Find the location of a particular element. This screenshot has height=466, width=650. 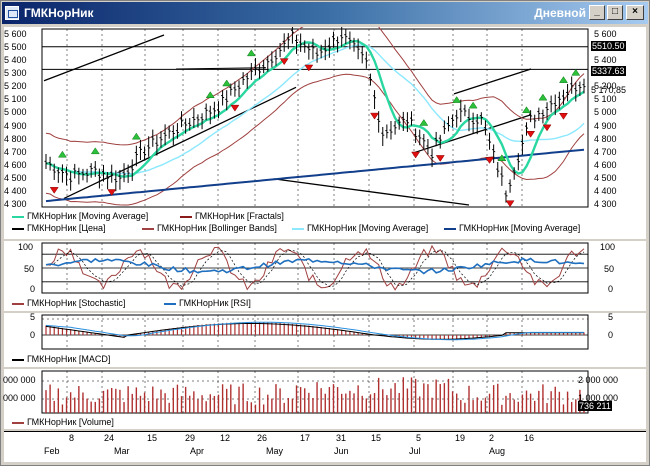

price-y-label-right: 4 700 is located at coordinates (605, 151).